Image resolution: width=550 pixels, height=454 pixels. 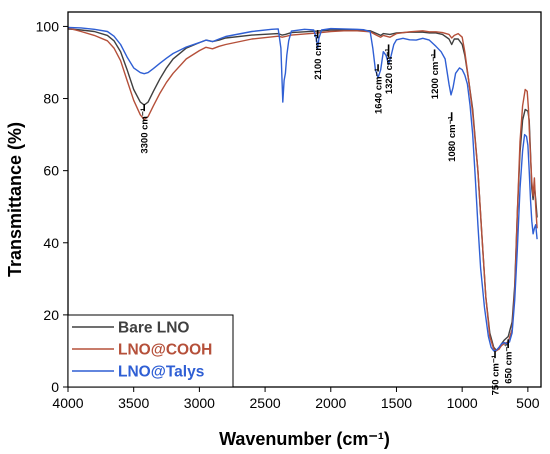 What do you see at coordinates (379, 91) in the screenshot?
I see `annotation-label: 1640 cm⁻¹` at bounding box center [379, 91].